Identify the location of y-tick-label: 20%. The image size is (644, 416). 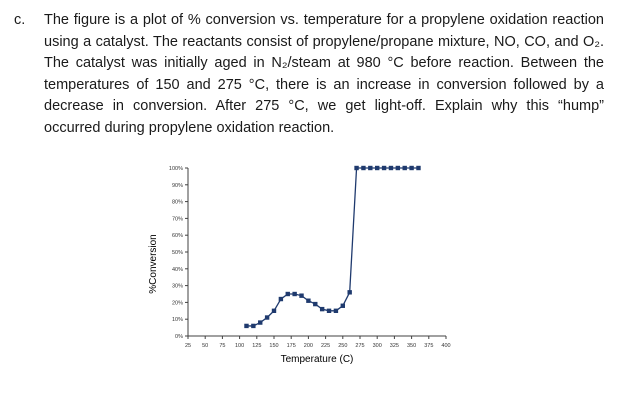
(177, 303).